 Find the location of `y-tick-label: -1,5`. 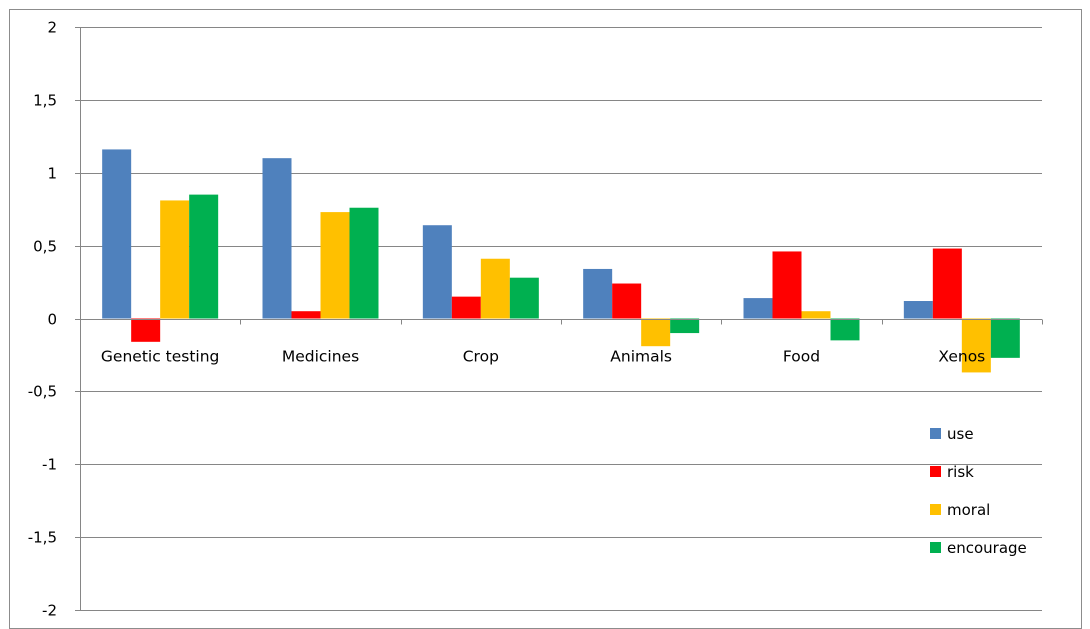

y-tick-label: -1,5 is located at coordinates (42, 538).